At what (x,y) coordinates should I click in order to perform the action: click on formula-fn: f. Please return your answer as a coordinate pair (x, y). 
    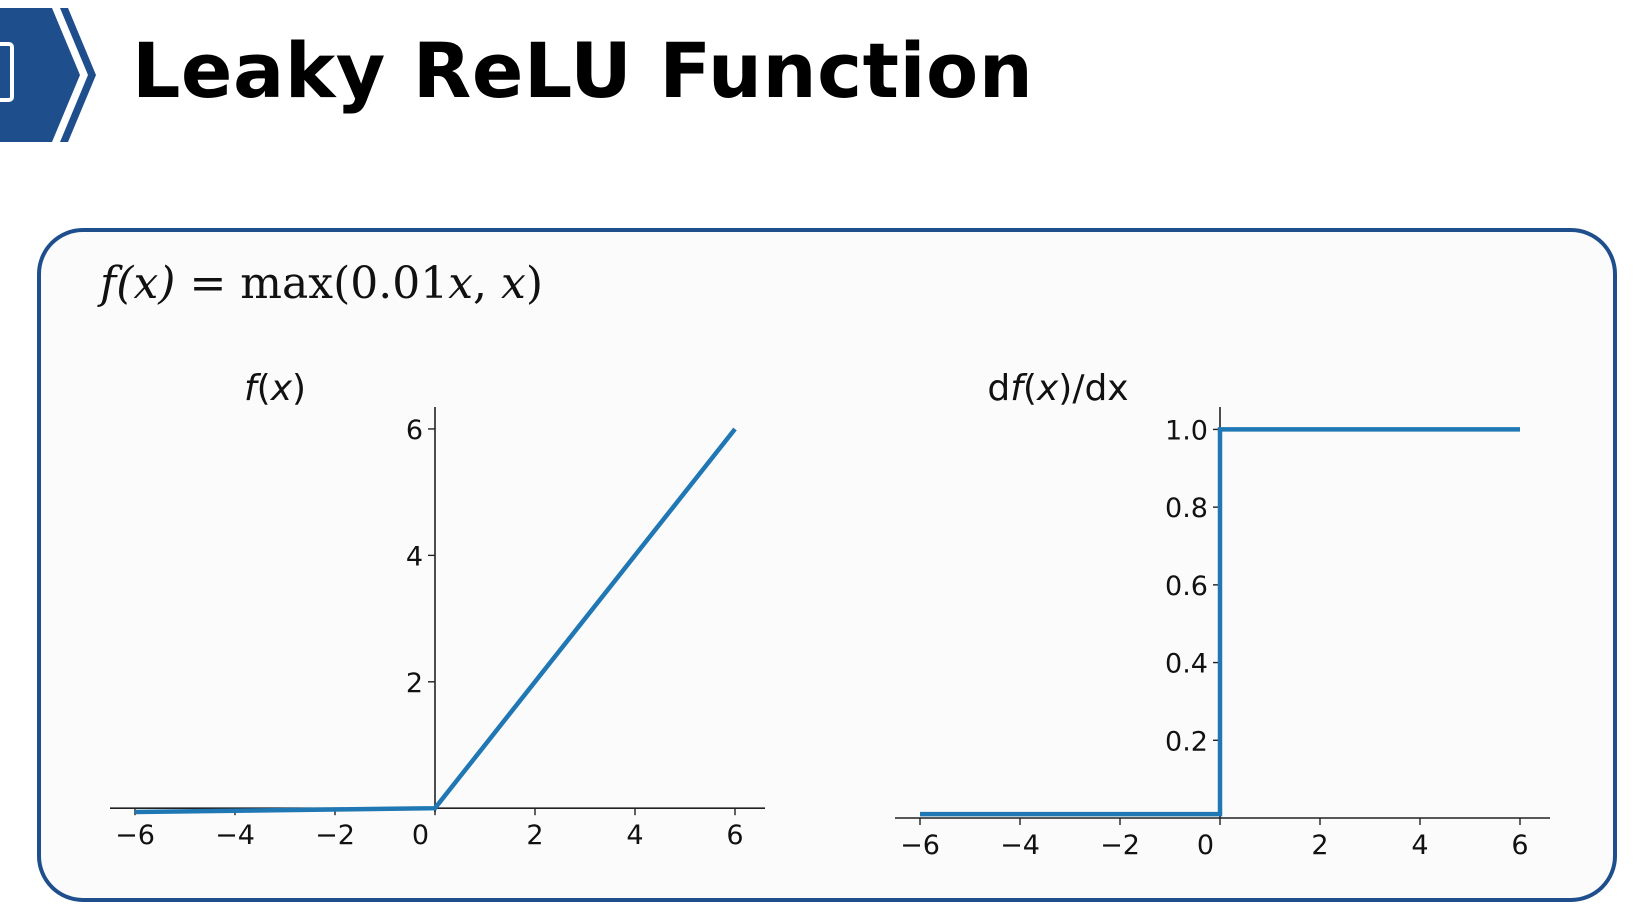
    Looking at the image, I should click on (108, 283).